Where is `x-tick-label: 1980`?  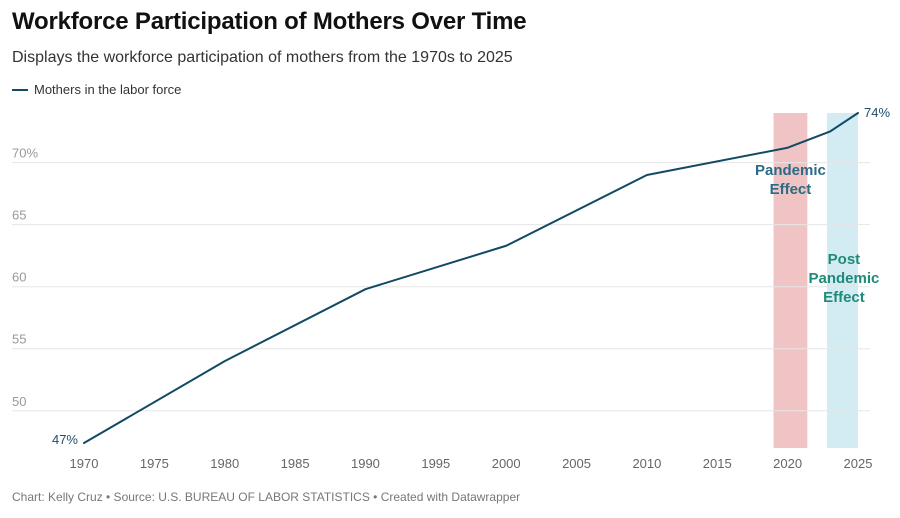 x-tick-label: 1980 is located at coordinates (224, 463).